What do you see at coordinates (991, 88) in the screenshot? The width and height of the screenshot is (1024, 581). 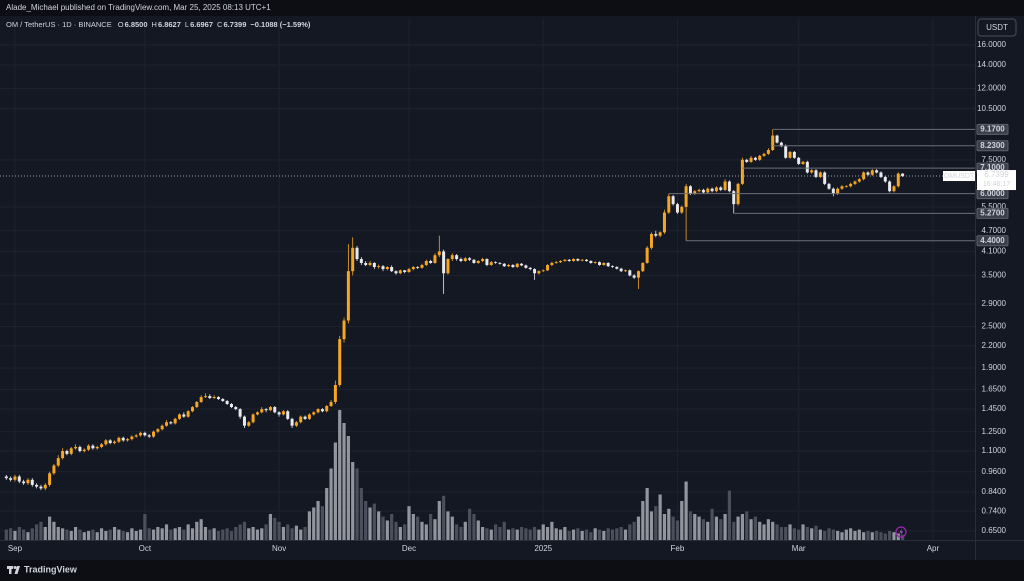 I see `y-tick-label: 12.0000` at bounding box center [991, 88].